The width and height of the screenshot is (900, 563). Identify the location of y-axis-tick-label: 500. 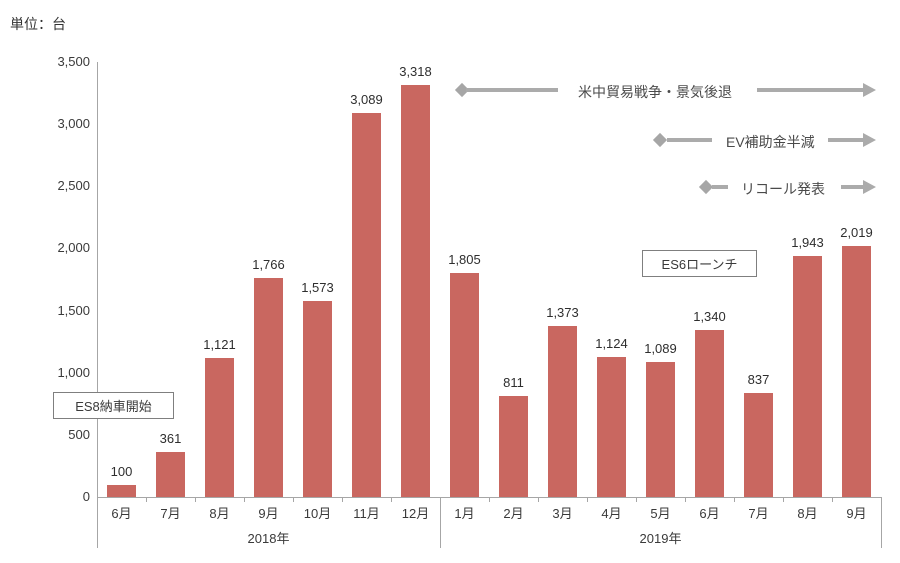
(79, 434).